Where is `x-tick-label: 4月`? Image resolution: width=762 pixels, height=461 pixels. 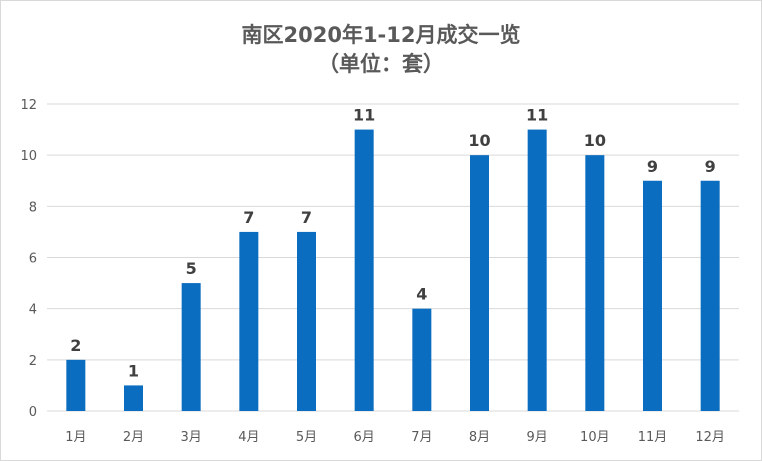 x-tick-label: 4月 is located at coordinates (248, 437).